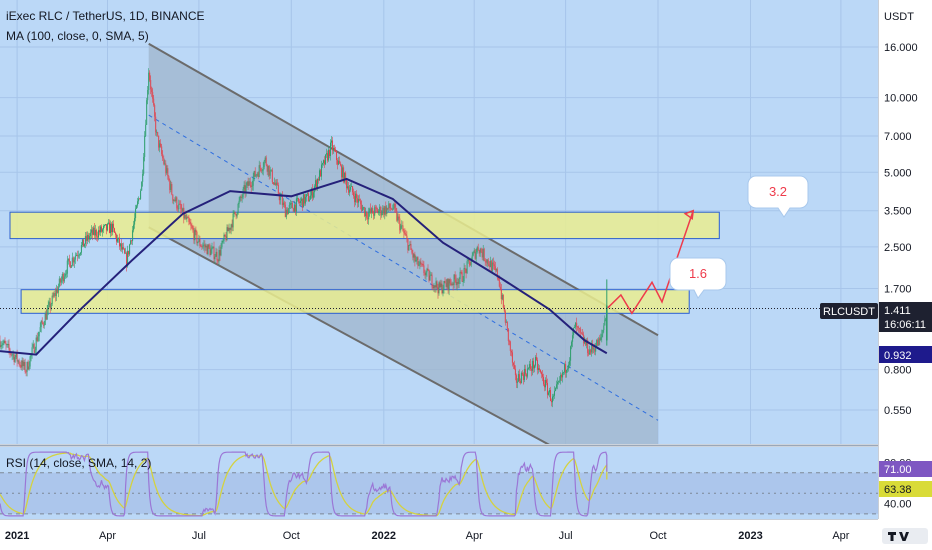 The width and height of the screenshot is (932, 550). Describe the element at coordinates (778, 196) in the screenshot. I see `callout-target-2: 3.2` at that location.